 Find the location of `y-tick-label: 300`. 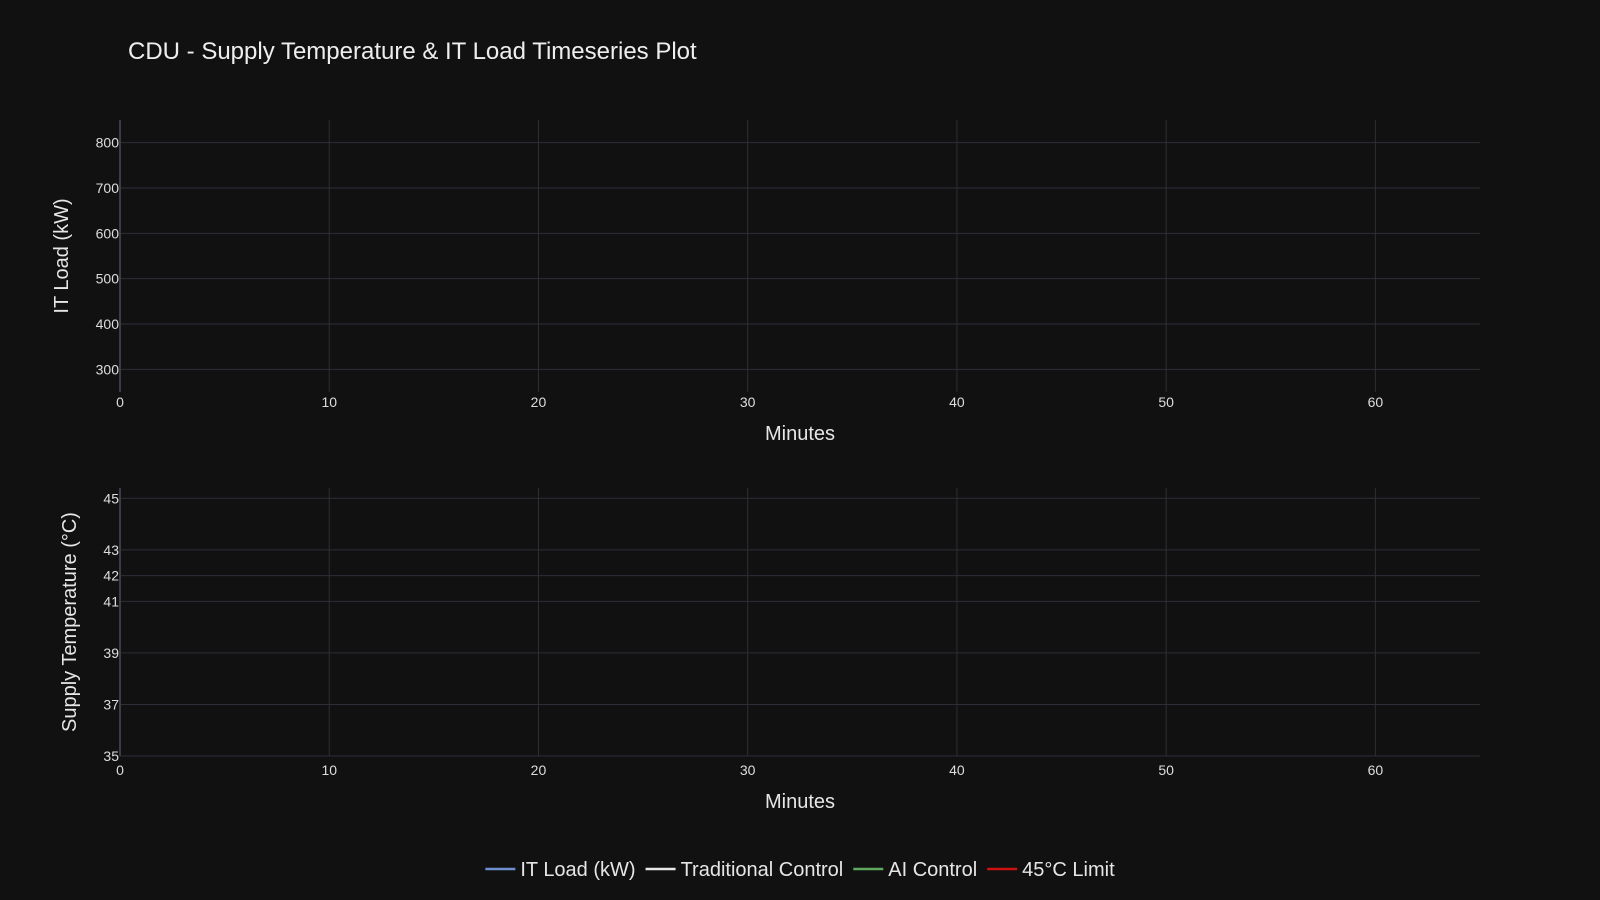

y-tick-label: 300 is located at coordinates (108, 369).